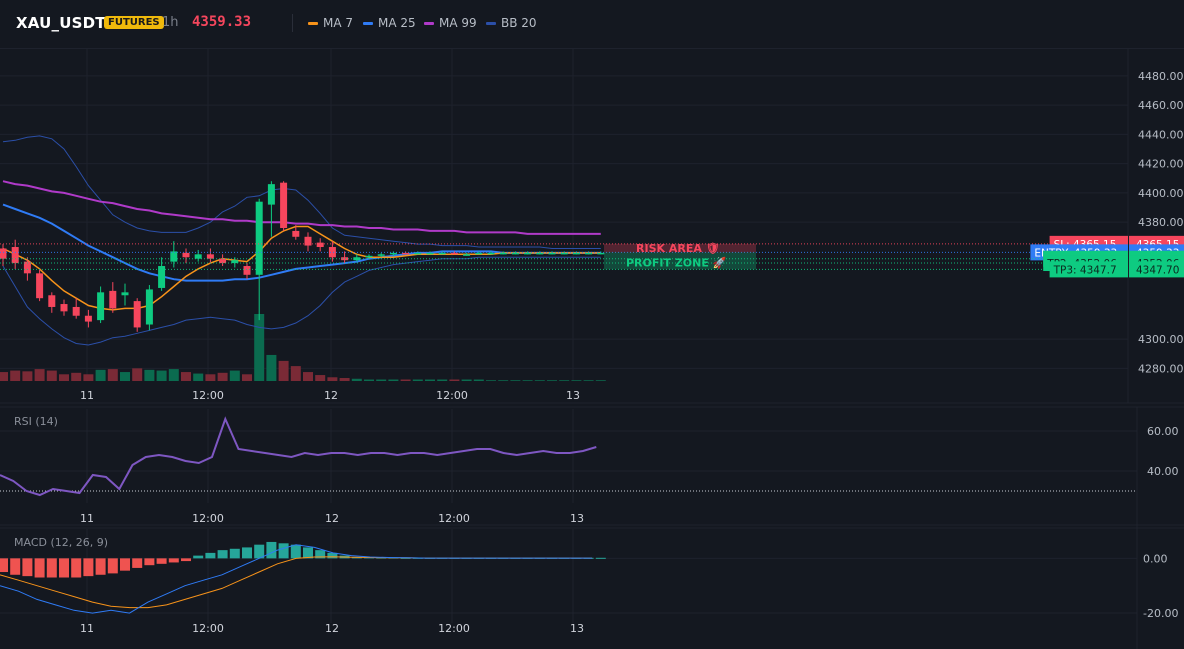  Describe the element at coordinates (680, 261) in the screenshot. I see `profit-zone` at that location.